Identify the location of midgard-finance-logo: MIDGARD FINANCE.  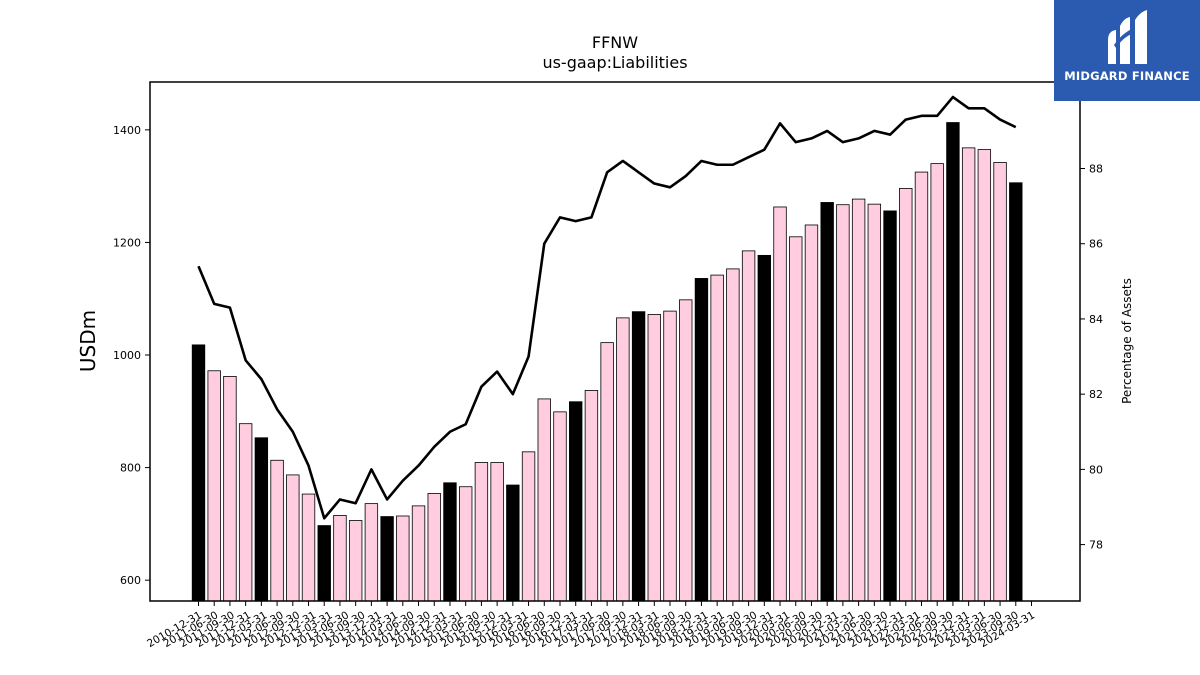
(1127, 50).